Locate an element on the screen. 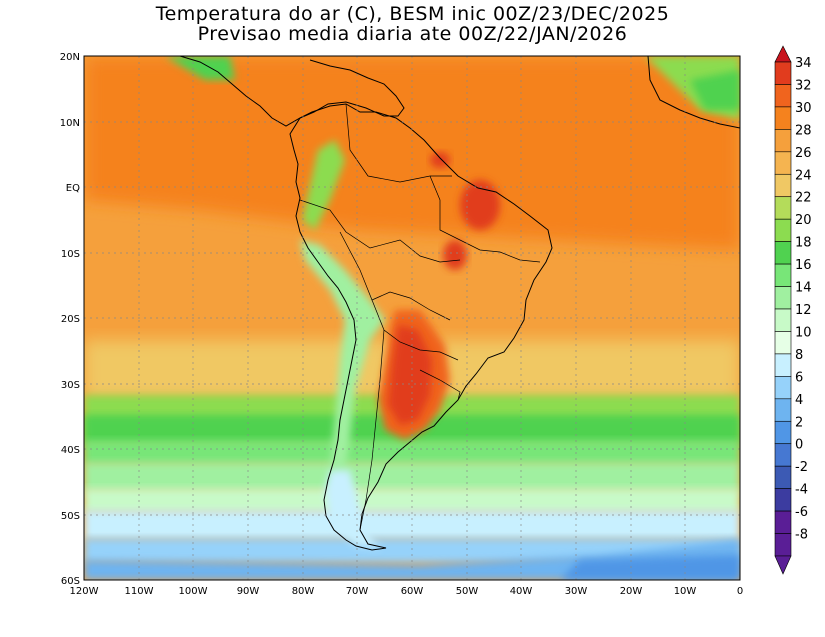 The image size is (825, 637). colorbar-label: 22 is located at coordinates (803, 198).